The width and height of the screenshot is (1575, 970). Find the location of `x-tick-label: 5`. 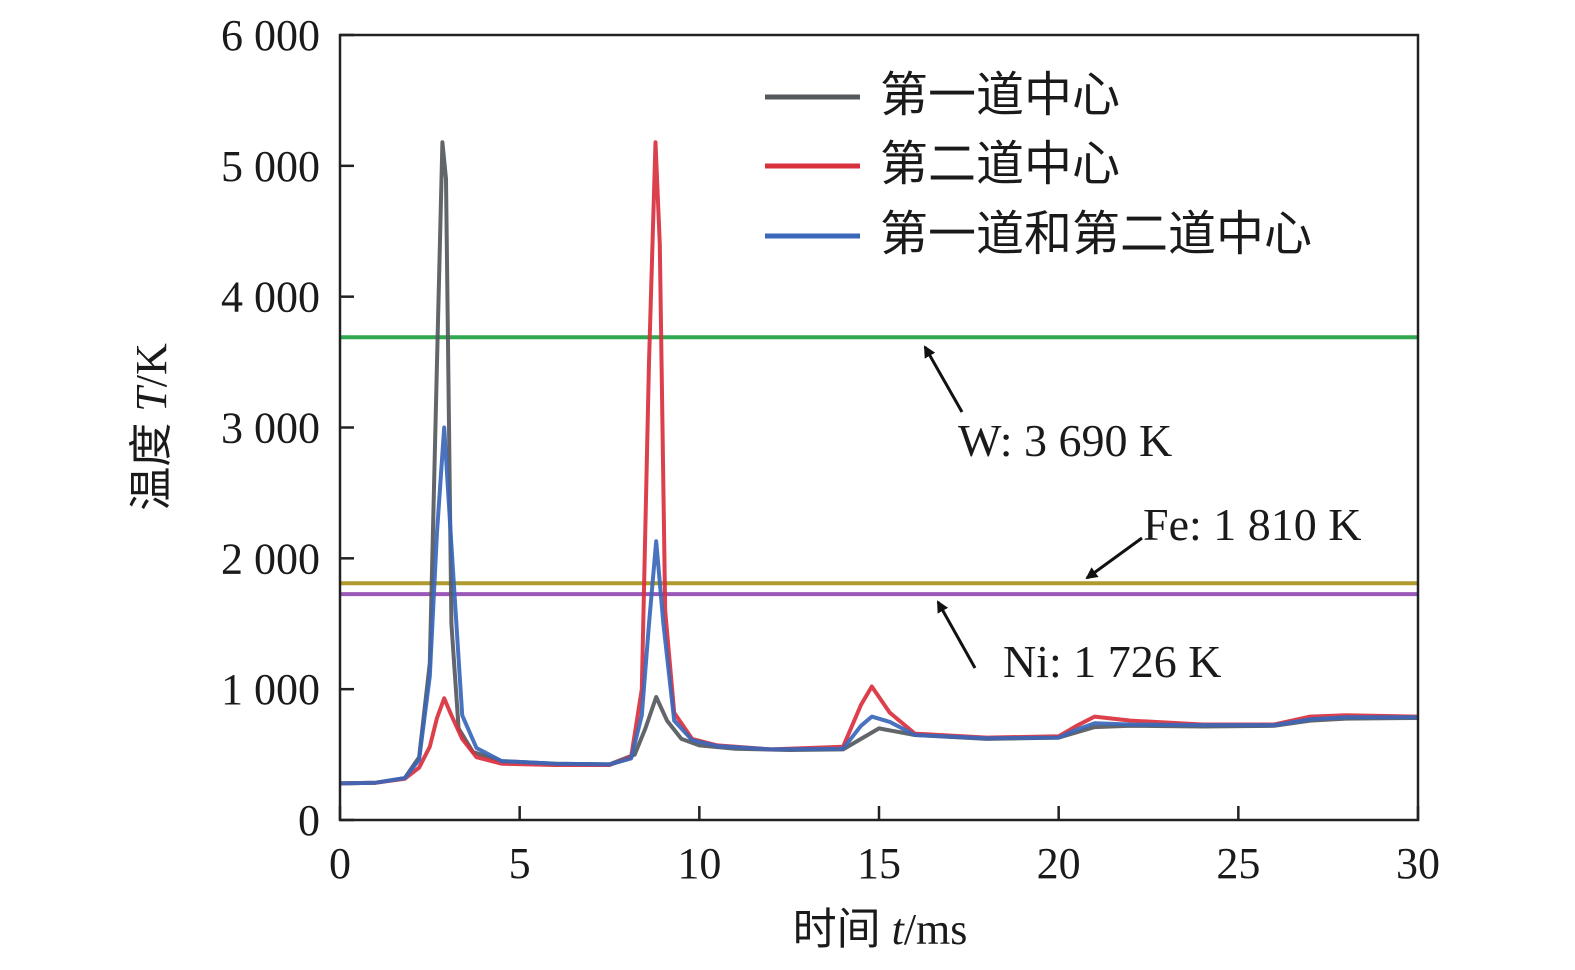

x-tick-label: 5 is located at coordinates (520, 863).